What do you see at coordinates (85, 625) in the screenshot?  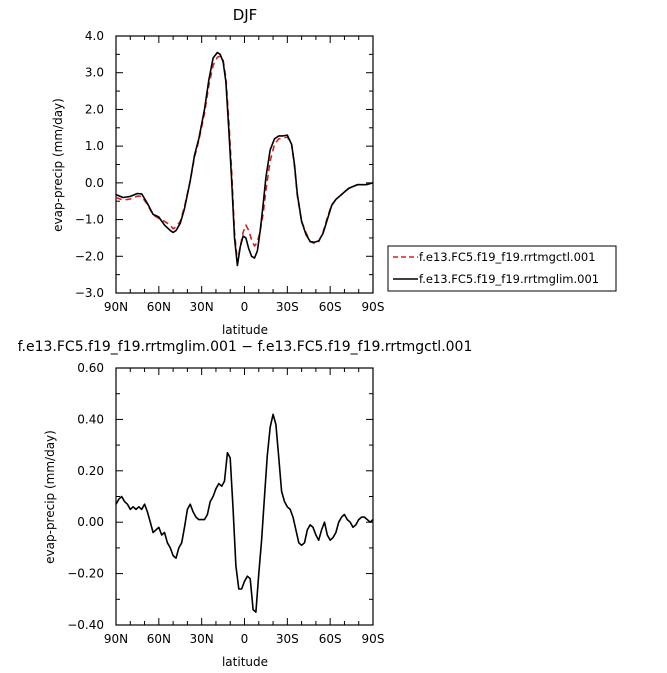 I see `bottom-ytick-label: −0.40` at bounding box center [85, 625].